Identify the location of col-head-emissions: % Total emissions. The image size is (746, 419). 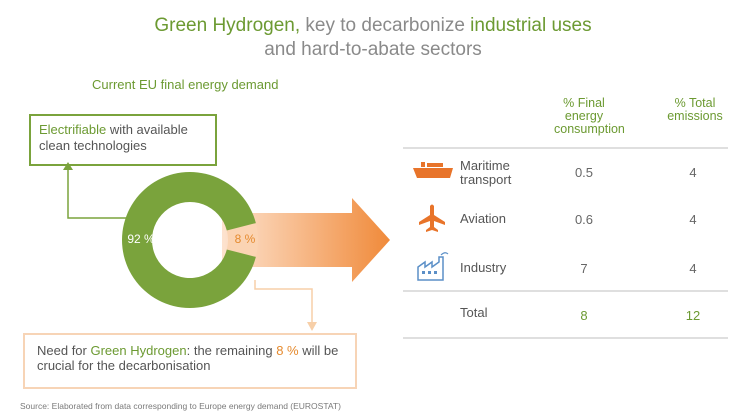
(695, 109).